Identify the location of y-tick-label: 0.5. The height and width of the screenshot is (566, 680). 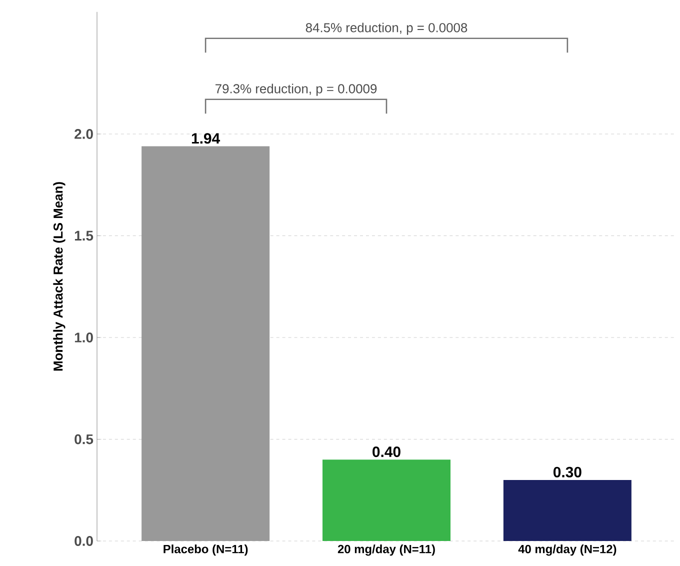
(84, 439).